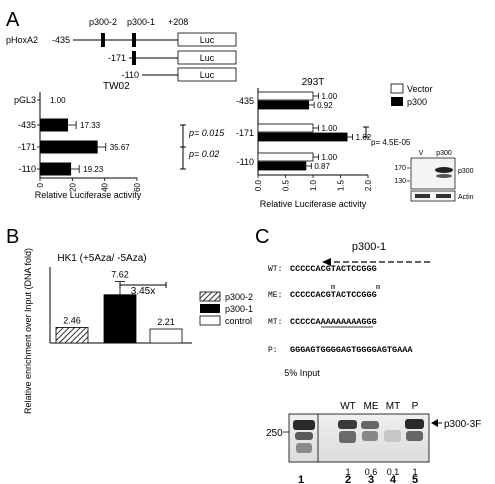 This screenshot has width=495, height=484. What do you see at coordinates (325, 105) in the screenshot?
I see `value-label: 0.92` at bounding box center [325, 105].